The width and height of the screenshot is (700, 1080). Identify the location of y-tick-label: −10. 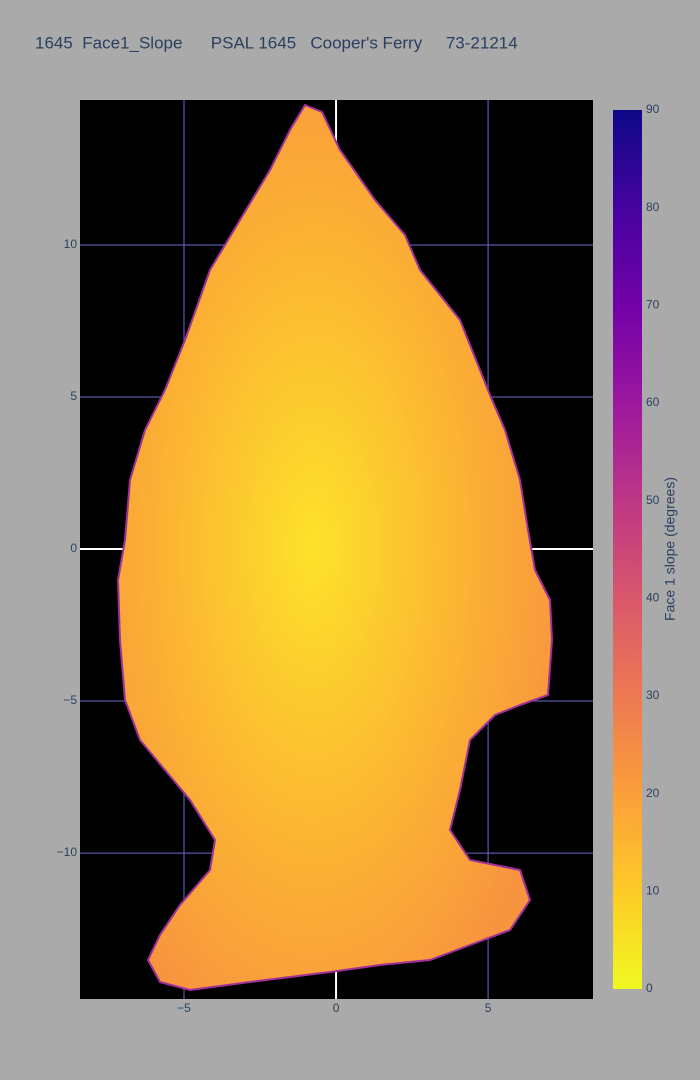
(67, 852).